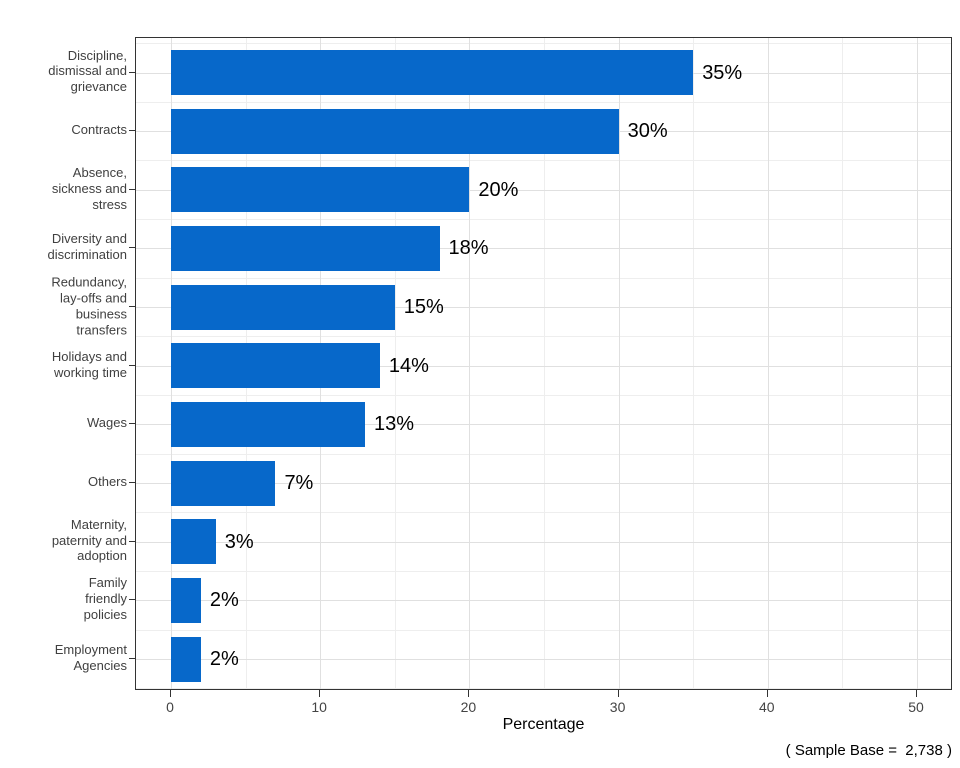 Image resolution: width=960 pixels, height=768 pixels. What do you see at coordinates (408, 365) in the screenshot?
I see `bar-value-label: 14%` at bounding box center [408, 365].